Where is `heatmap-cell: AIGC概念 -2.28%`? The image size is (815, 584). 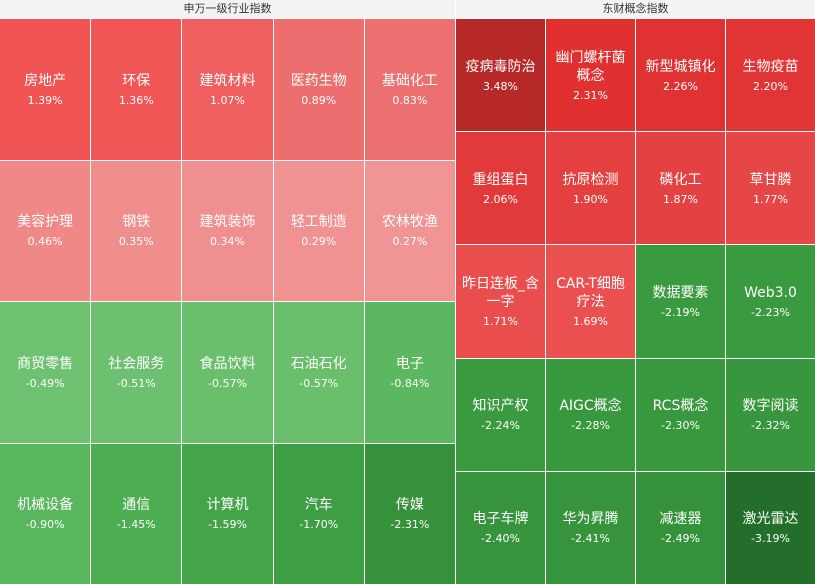 heatmap-cell: AIGC概念 -2.28% is located at coordinates (590, 414).